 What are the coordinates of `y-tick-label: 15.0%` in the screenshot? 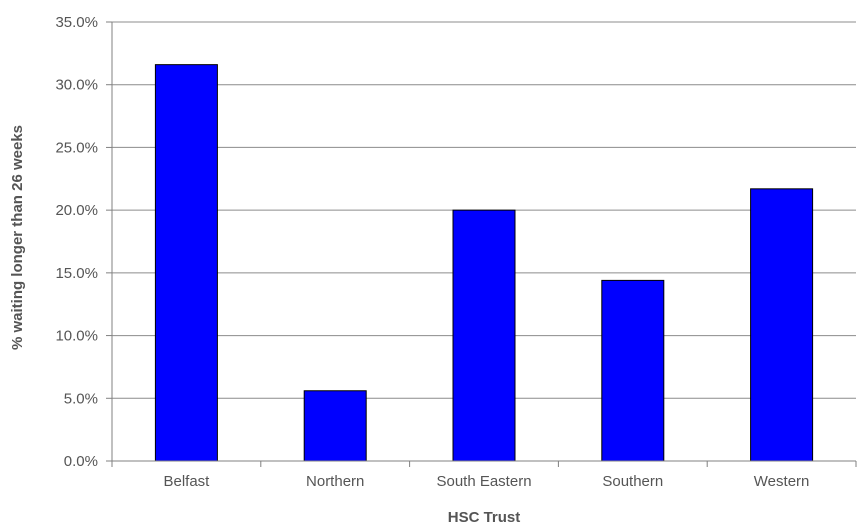 It's located at (76, 273).